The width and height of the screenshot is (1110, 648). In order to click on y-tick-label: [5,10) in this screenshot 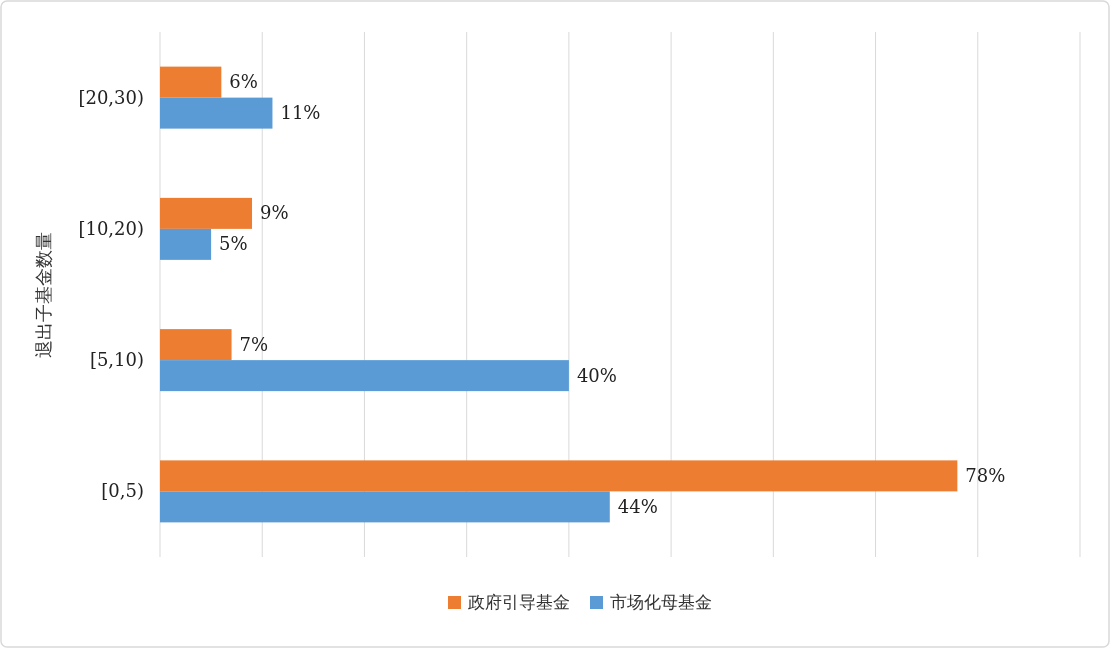, I will do `click(116, 360)`.